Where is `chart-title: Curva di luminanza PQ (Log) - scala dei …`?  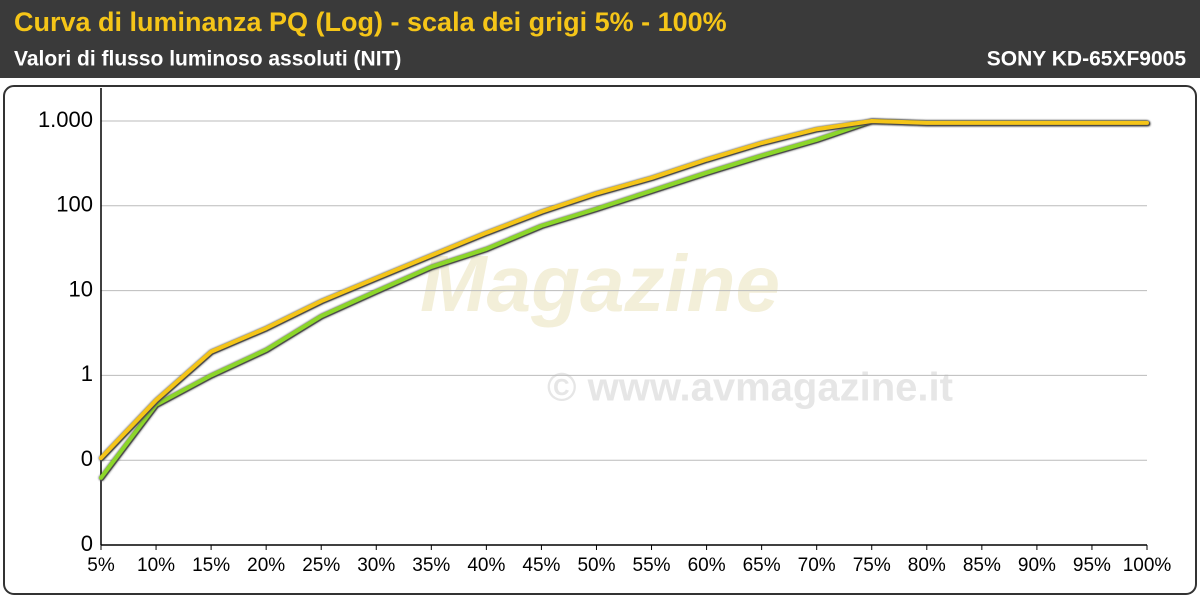
chart-title: Curva di luminanza PQ (Log) - scala dei … is located at coordinates (370, 22).